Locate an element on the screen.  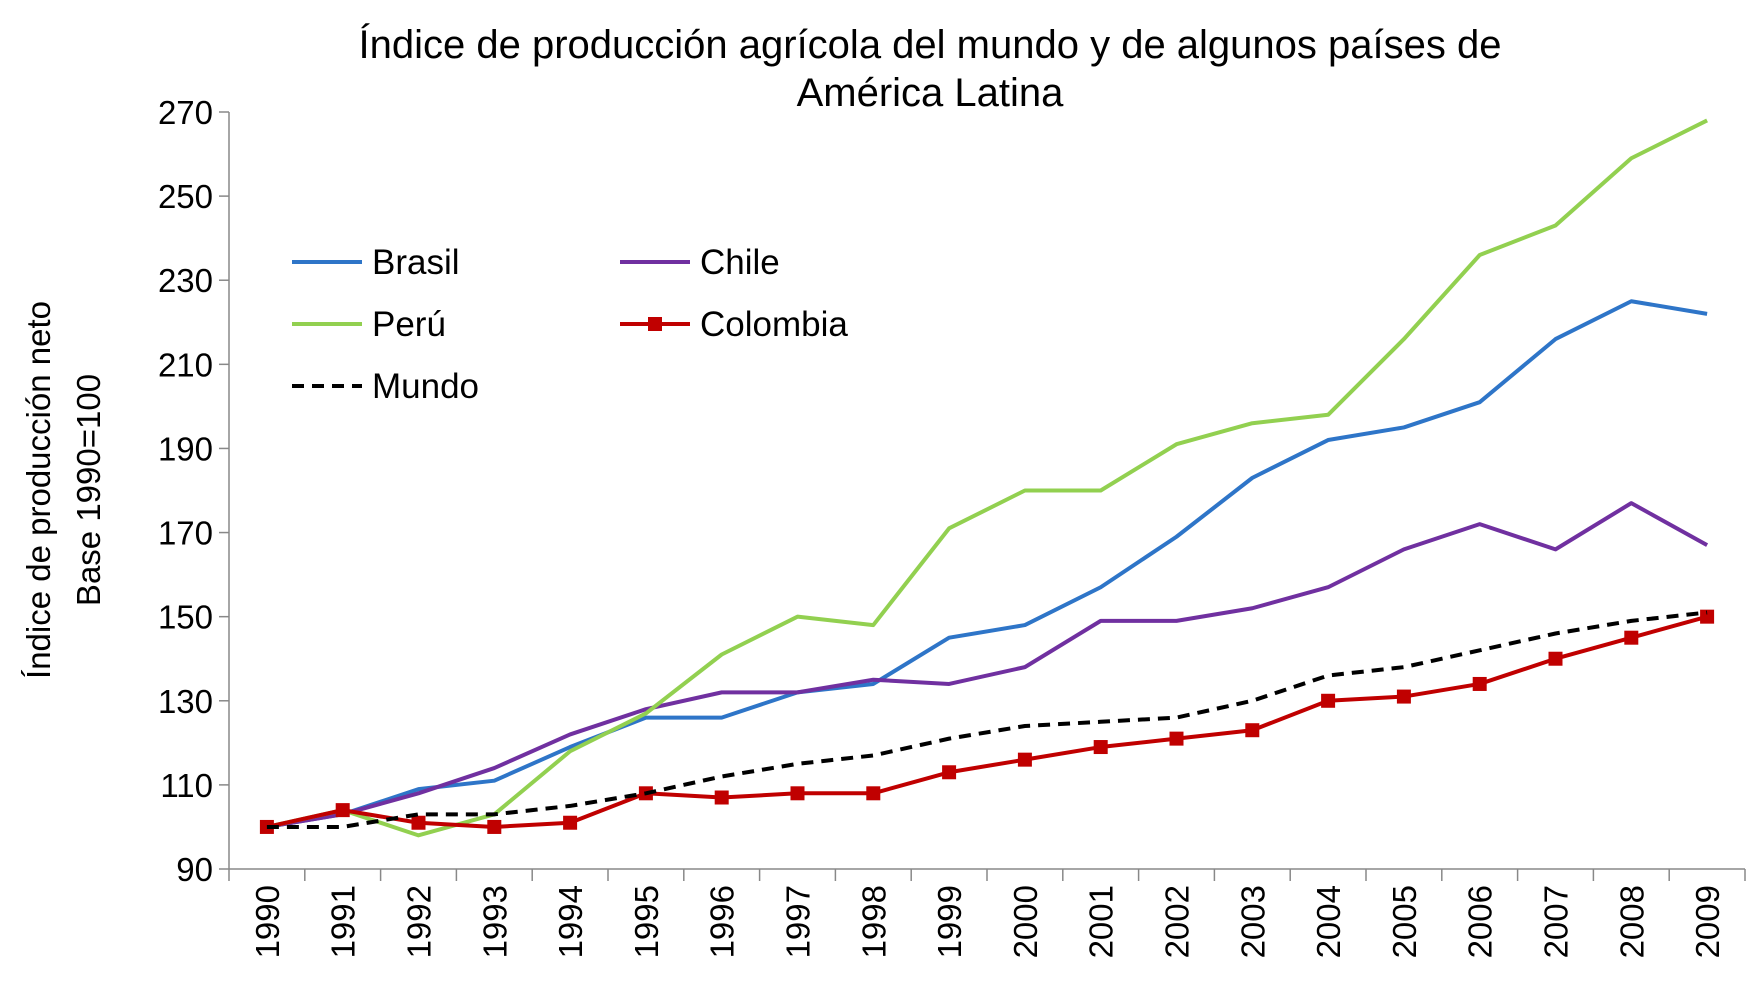
legend-label: Perú is located at coordinates (409, 324).